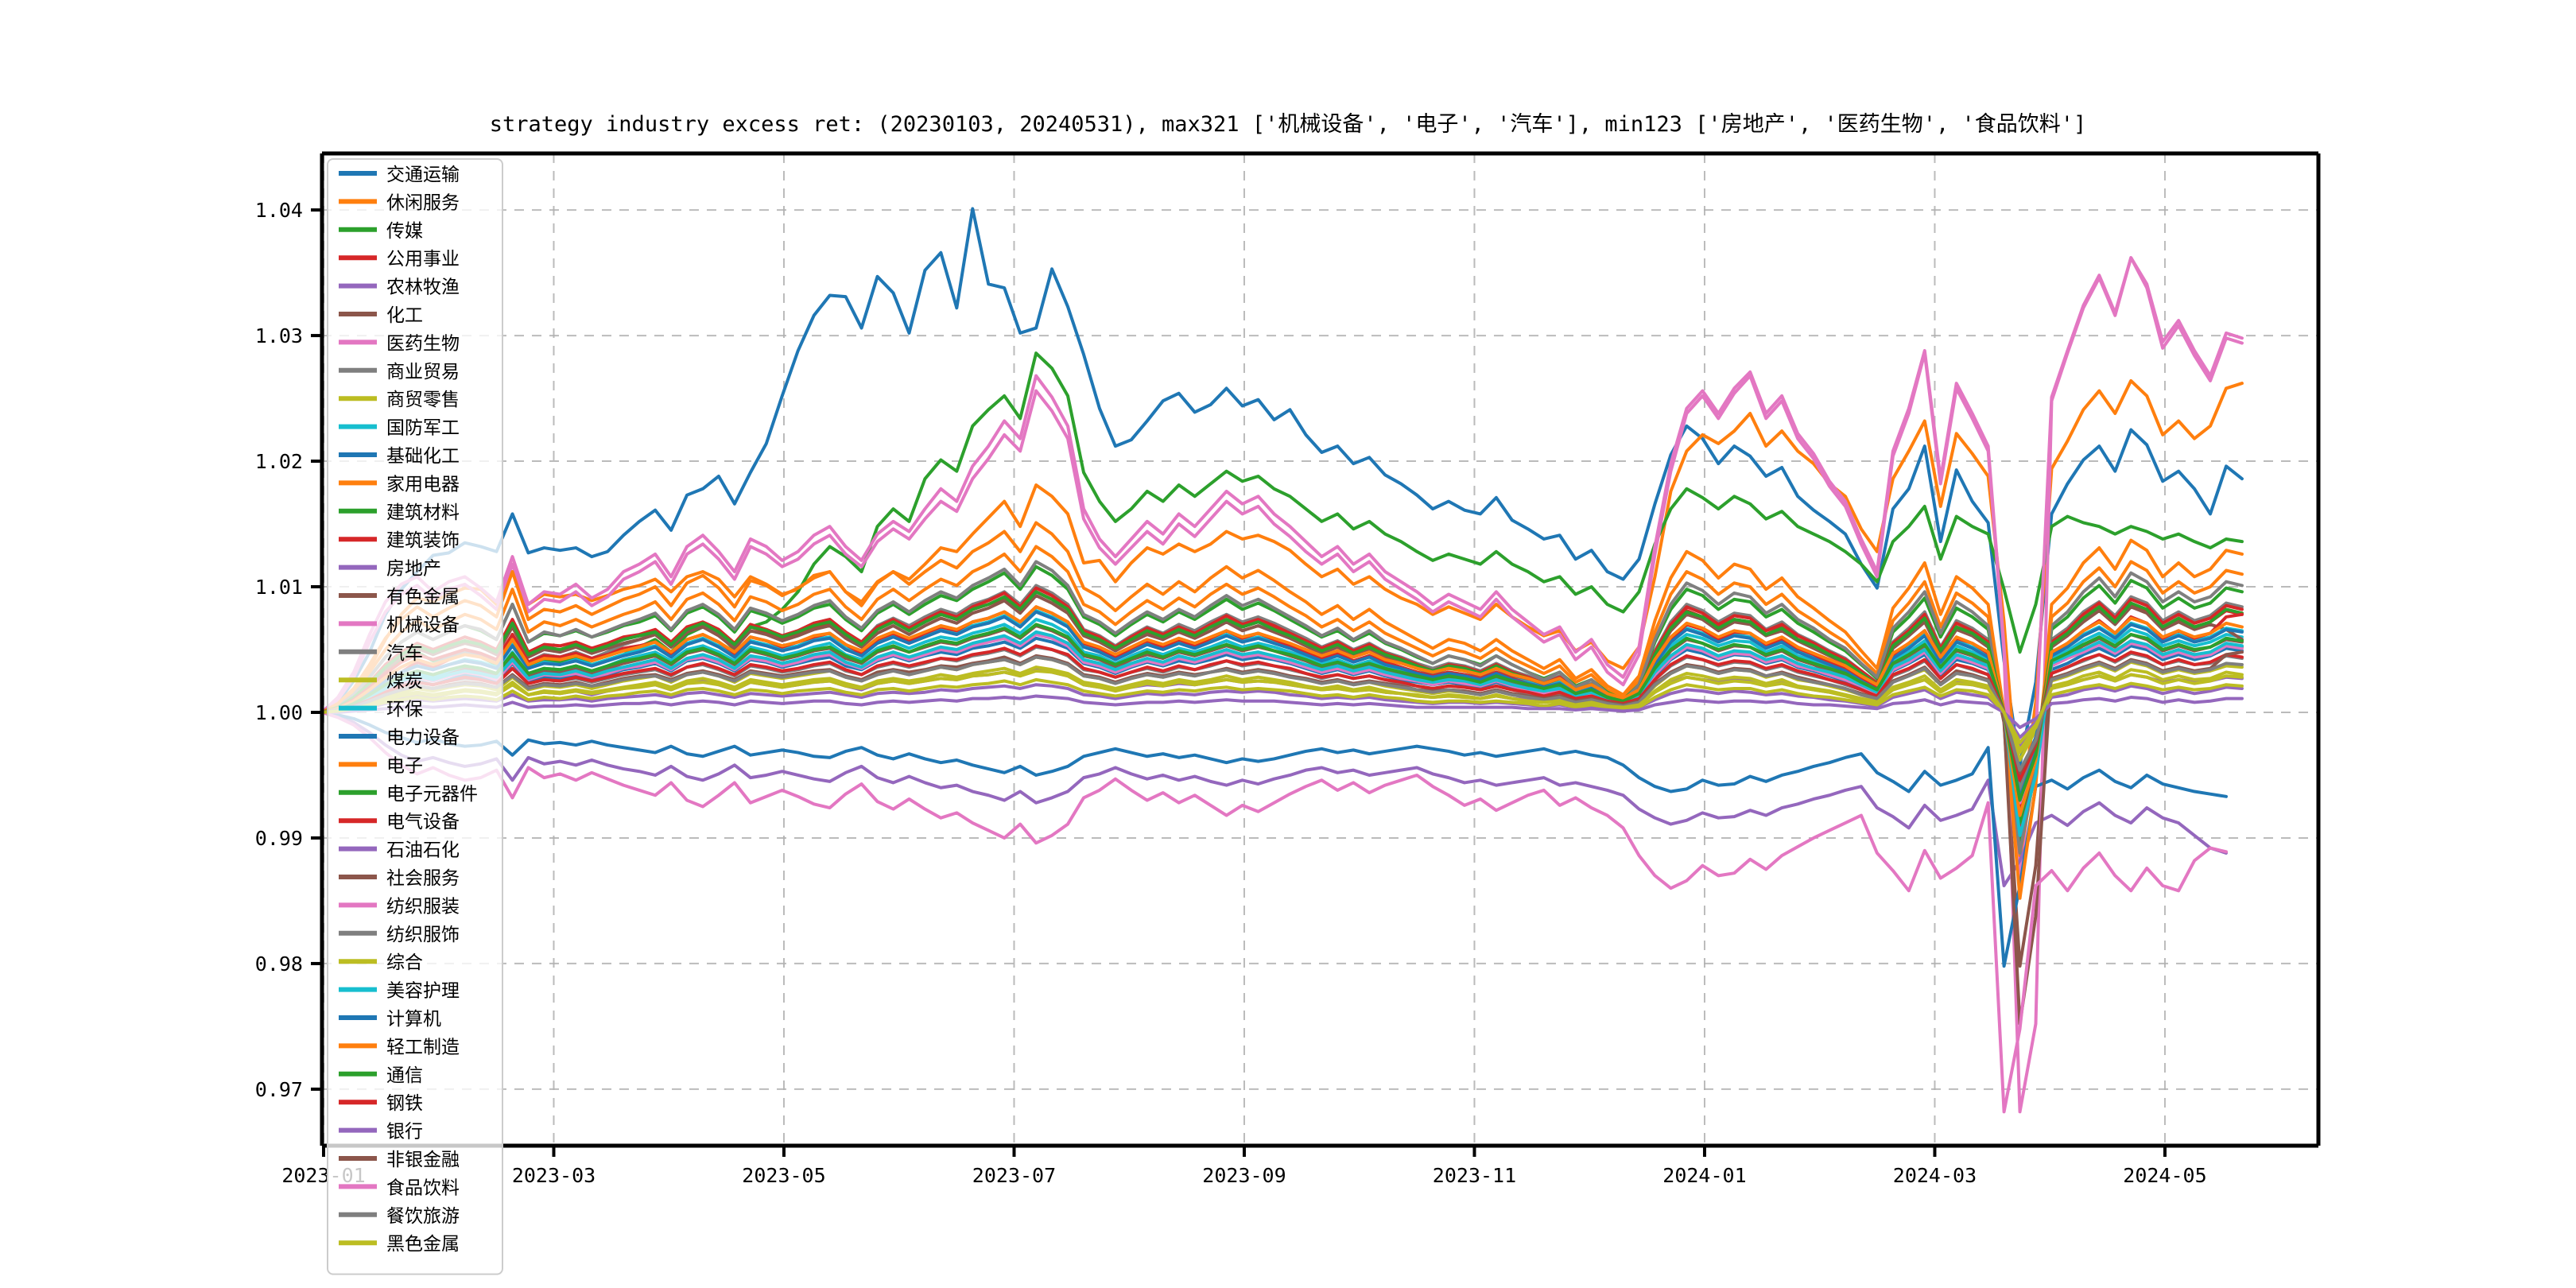 This screenshot has width=2576, height=1288. What do you see at coordinates (423, 260) in the screenshot?
I see `legend-item-label: 公用事业` at bounding box center [423, 260].